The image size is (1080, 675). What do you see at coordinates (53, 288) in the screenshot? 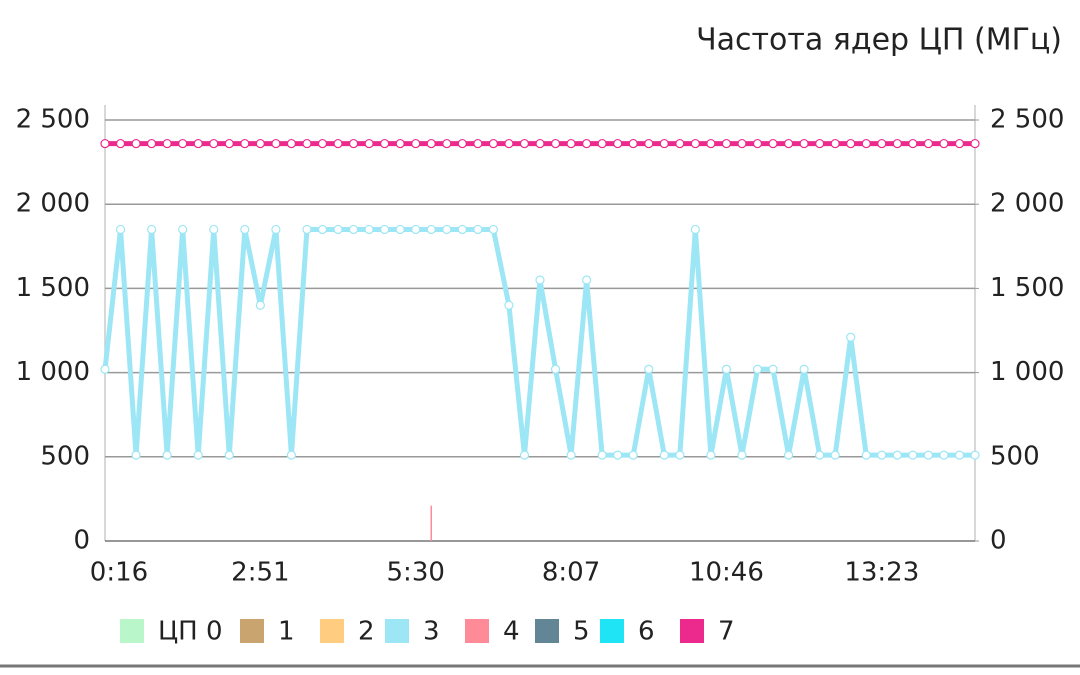
I see `y-tick-label: 1 500` at bounding box center [53, 288].